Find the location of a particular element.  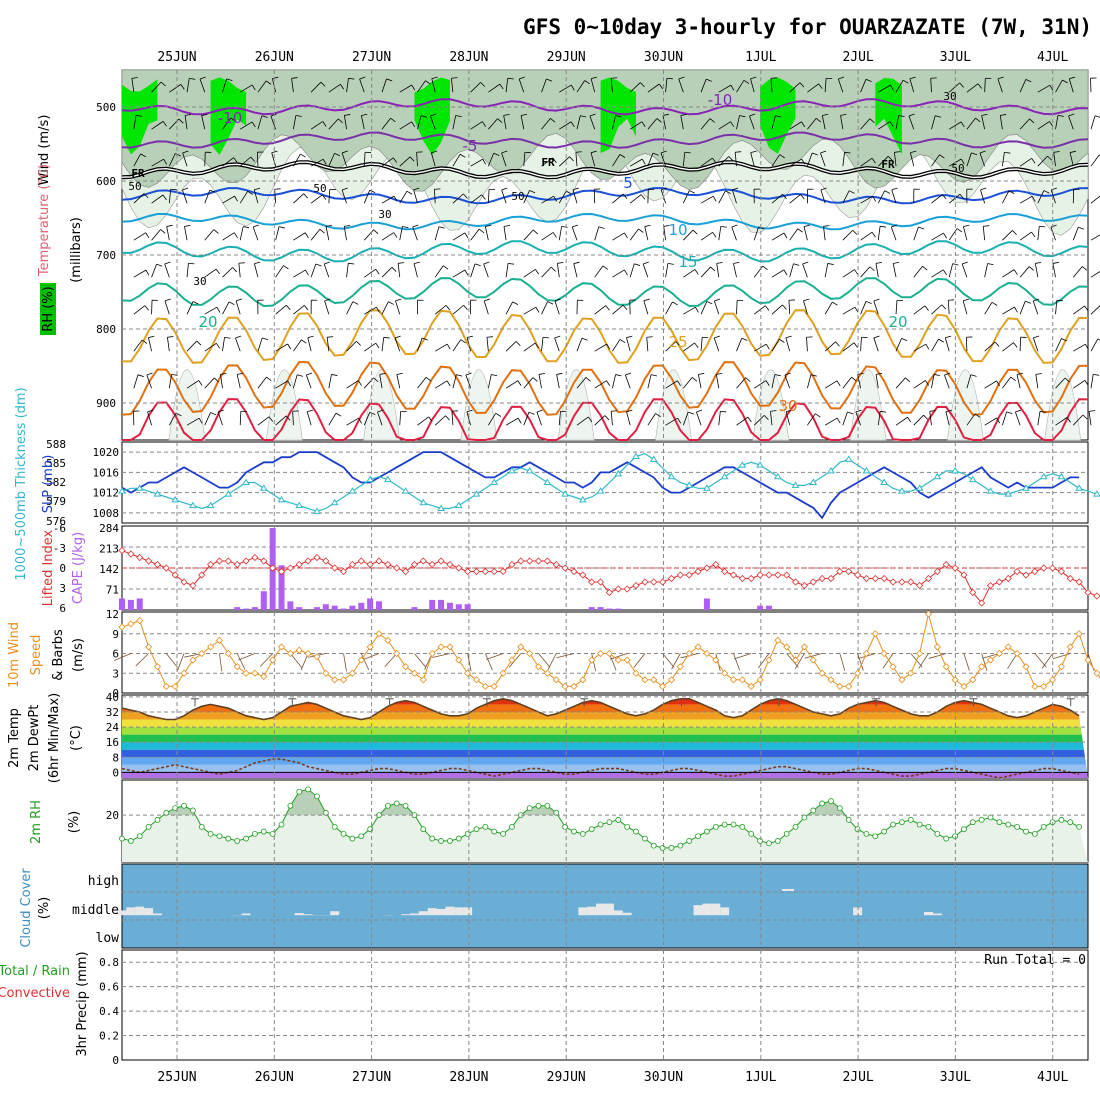

isotherm-label: -10 is located at coordinates (230, 118).